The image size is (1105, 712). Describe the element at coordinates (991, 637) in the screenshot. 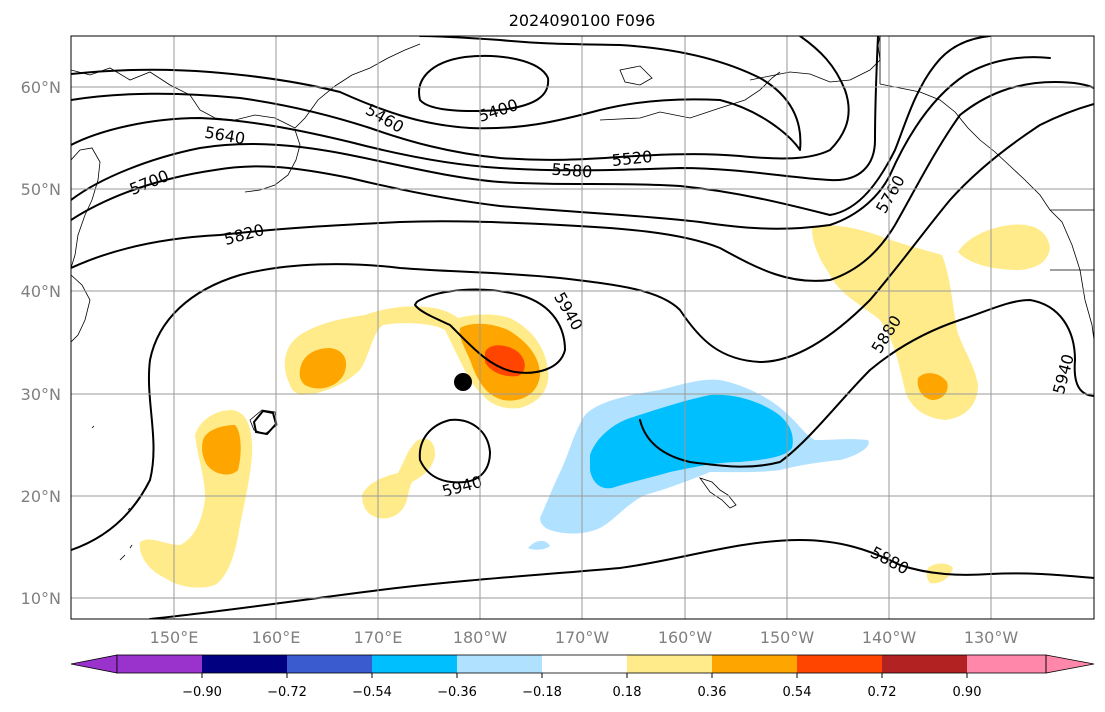

I see `longitude-label: 130°W` at that location.